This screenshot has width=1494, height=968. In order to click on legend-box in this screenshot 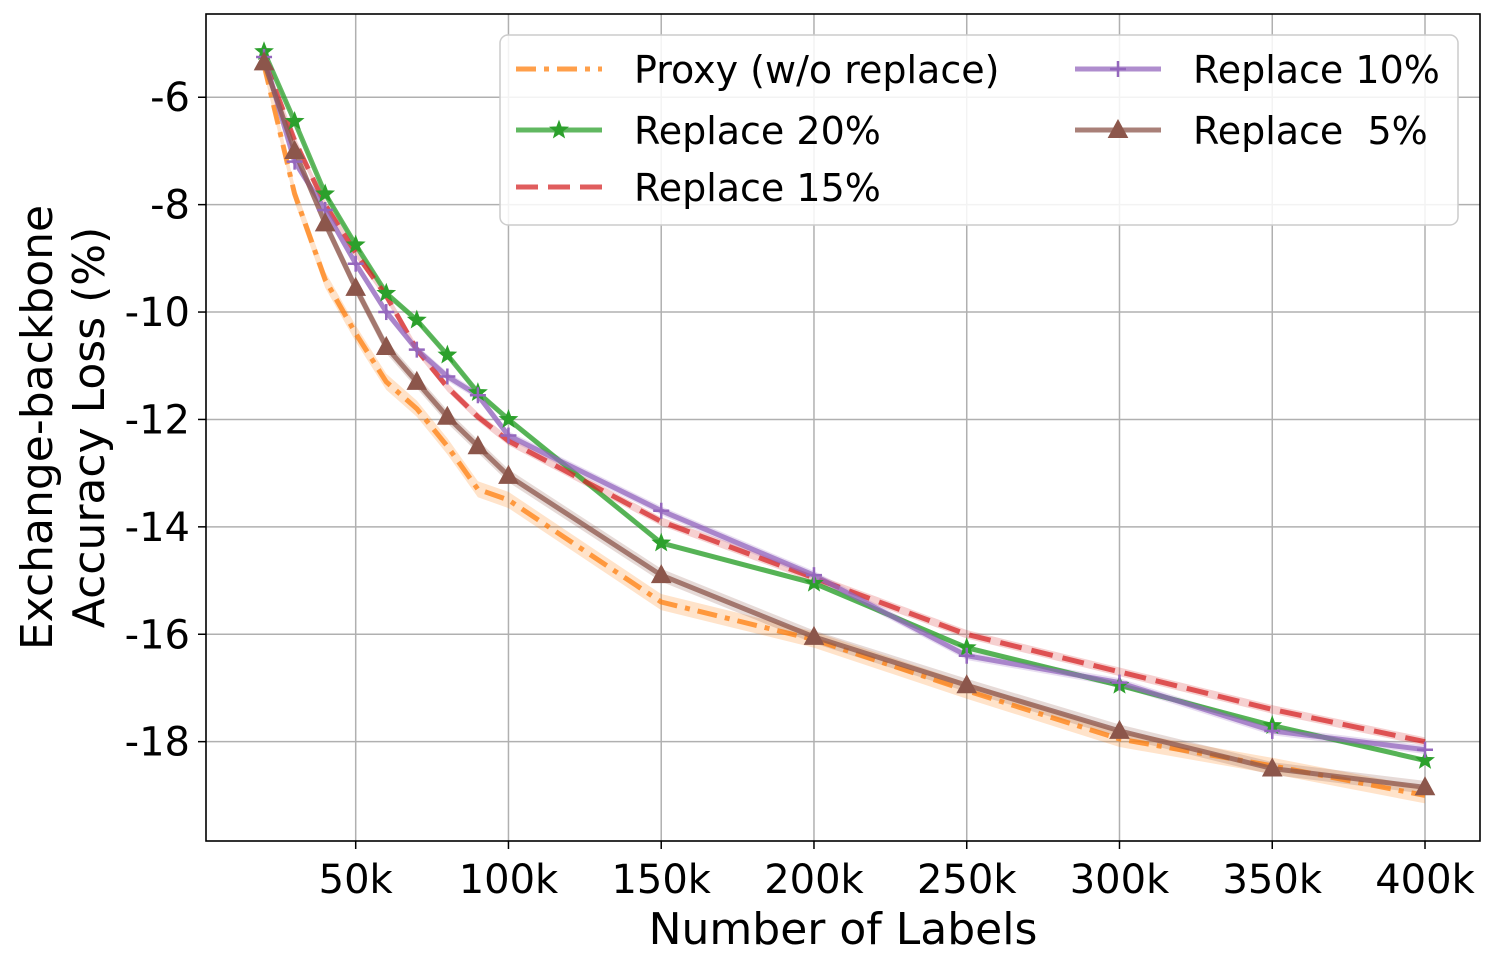, I will do `click(979, 130)`.